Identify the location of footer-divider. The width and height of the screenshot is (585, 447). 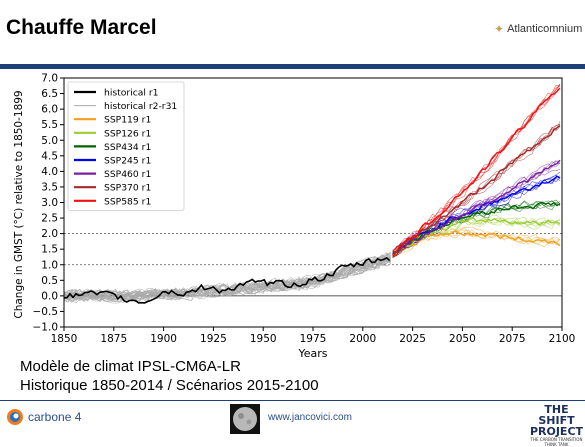
(292, 400).